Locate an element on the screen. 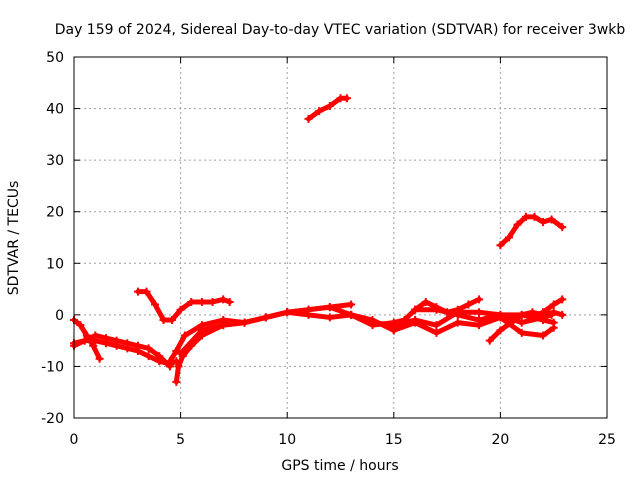 This screenshot has height=480, width=640. y-tick-label: 30 is located at coordinates (55, 161).